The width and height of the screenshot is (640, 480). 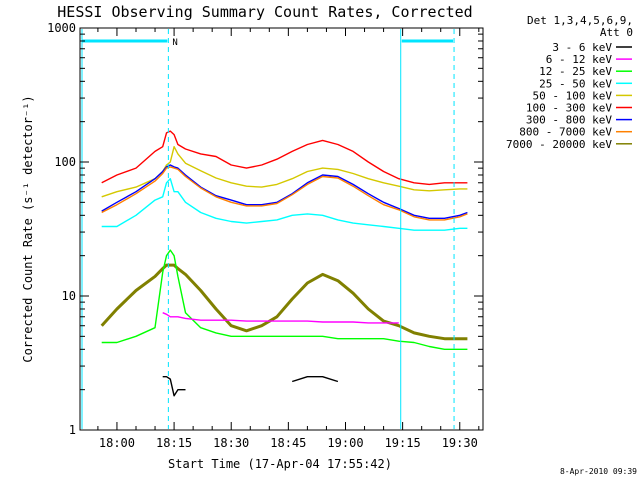 I want to click on x-tick-label: 19:30, so click(x=460, y=443).